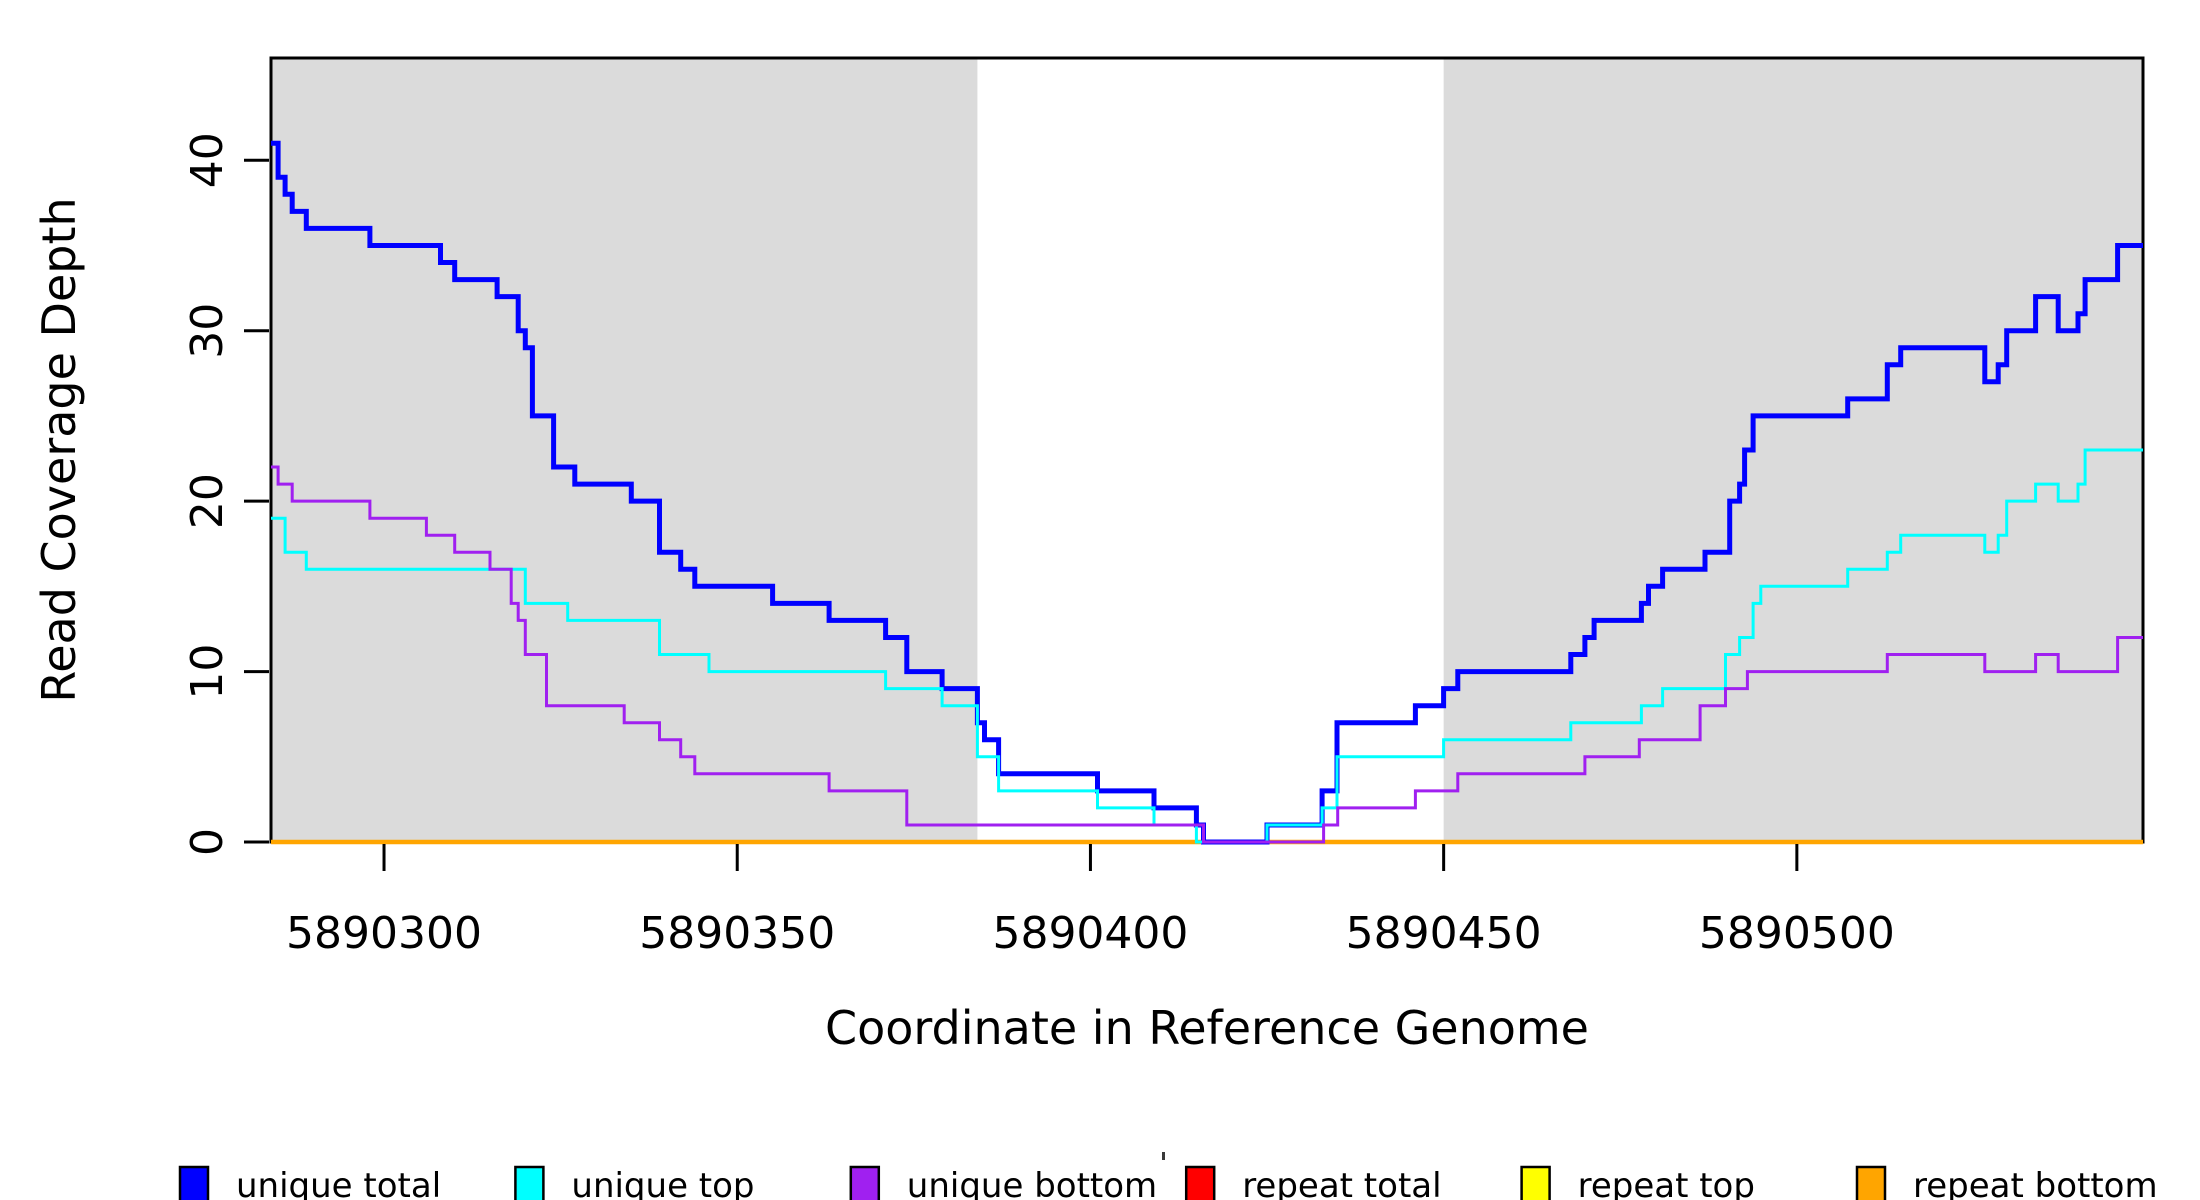 The image size is (2200, 1200). I want to click on legend-label-unique-top: unique top, so click(662, 1183).